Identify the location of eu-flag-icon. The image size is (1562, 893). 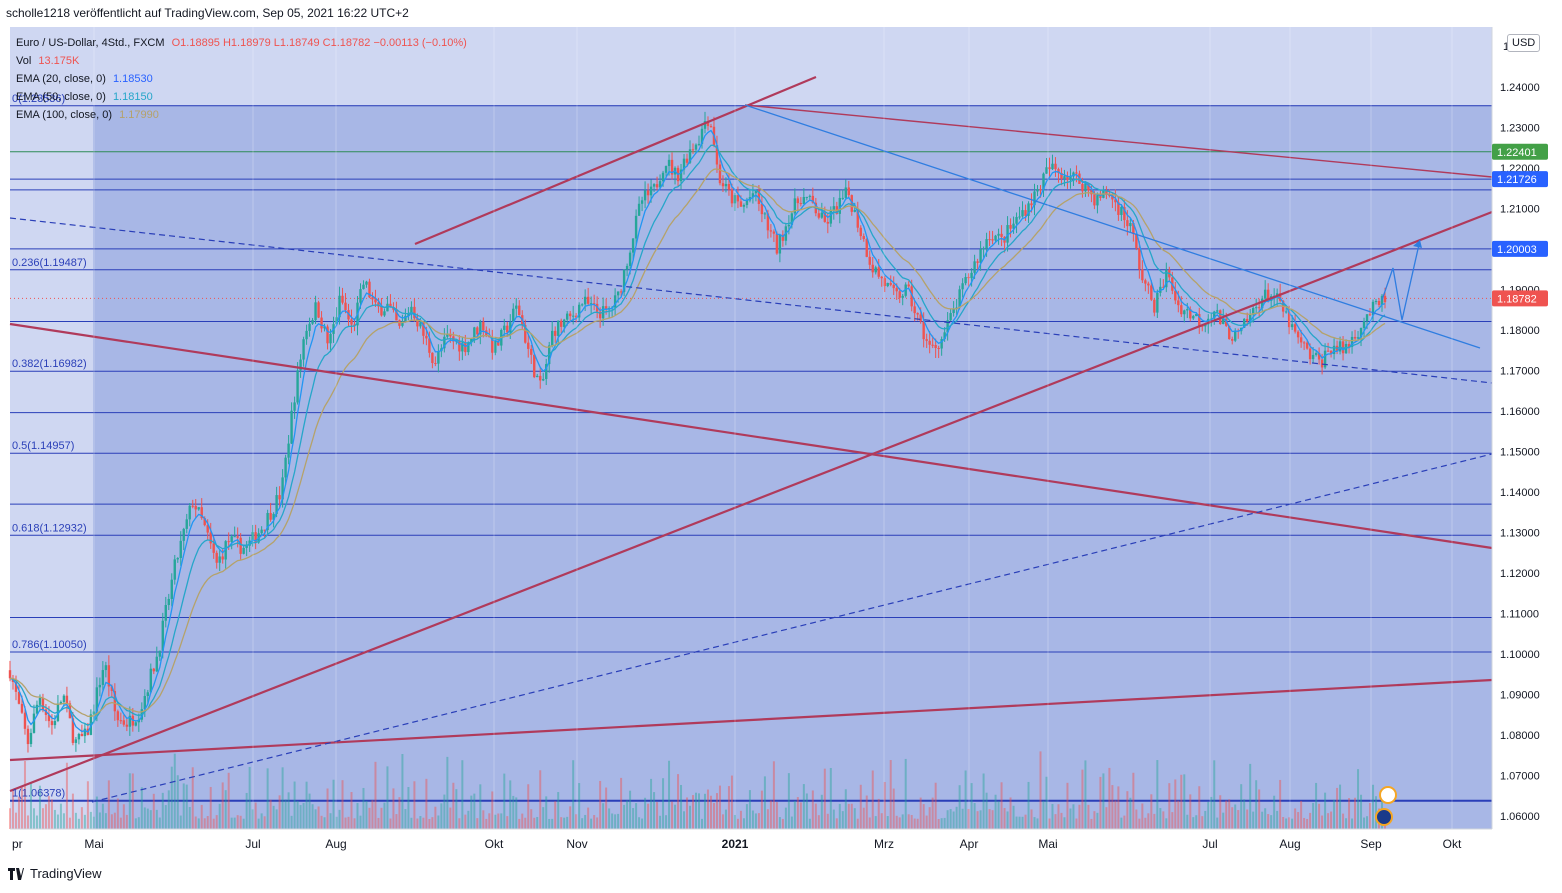
(1384, 817).